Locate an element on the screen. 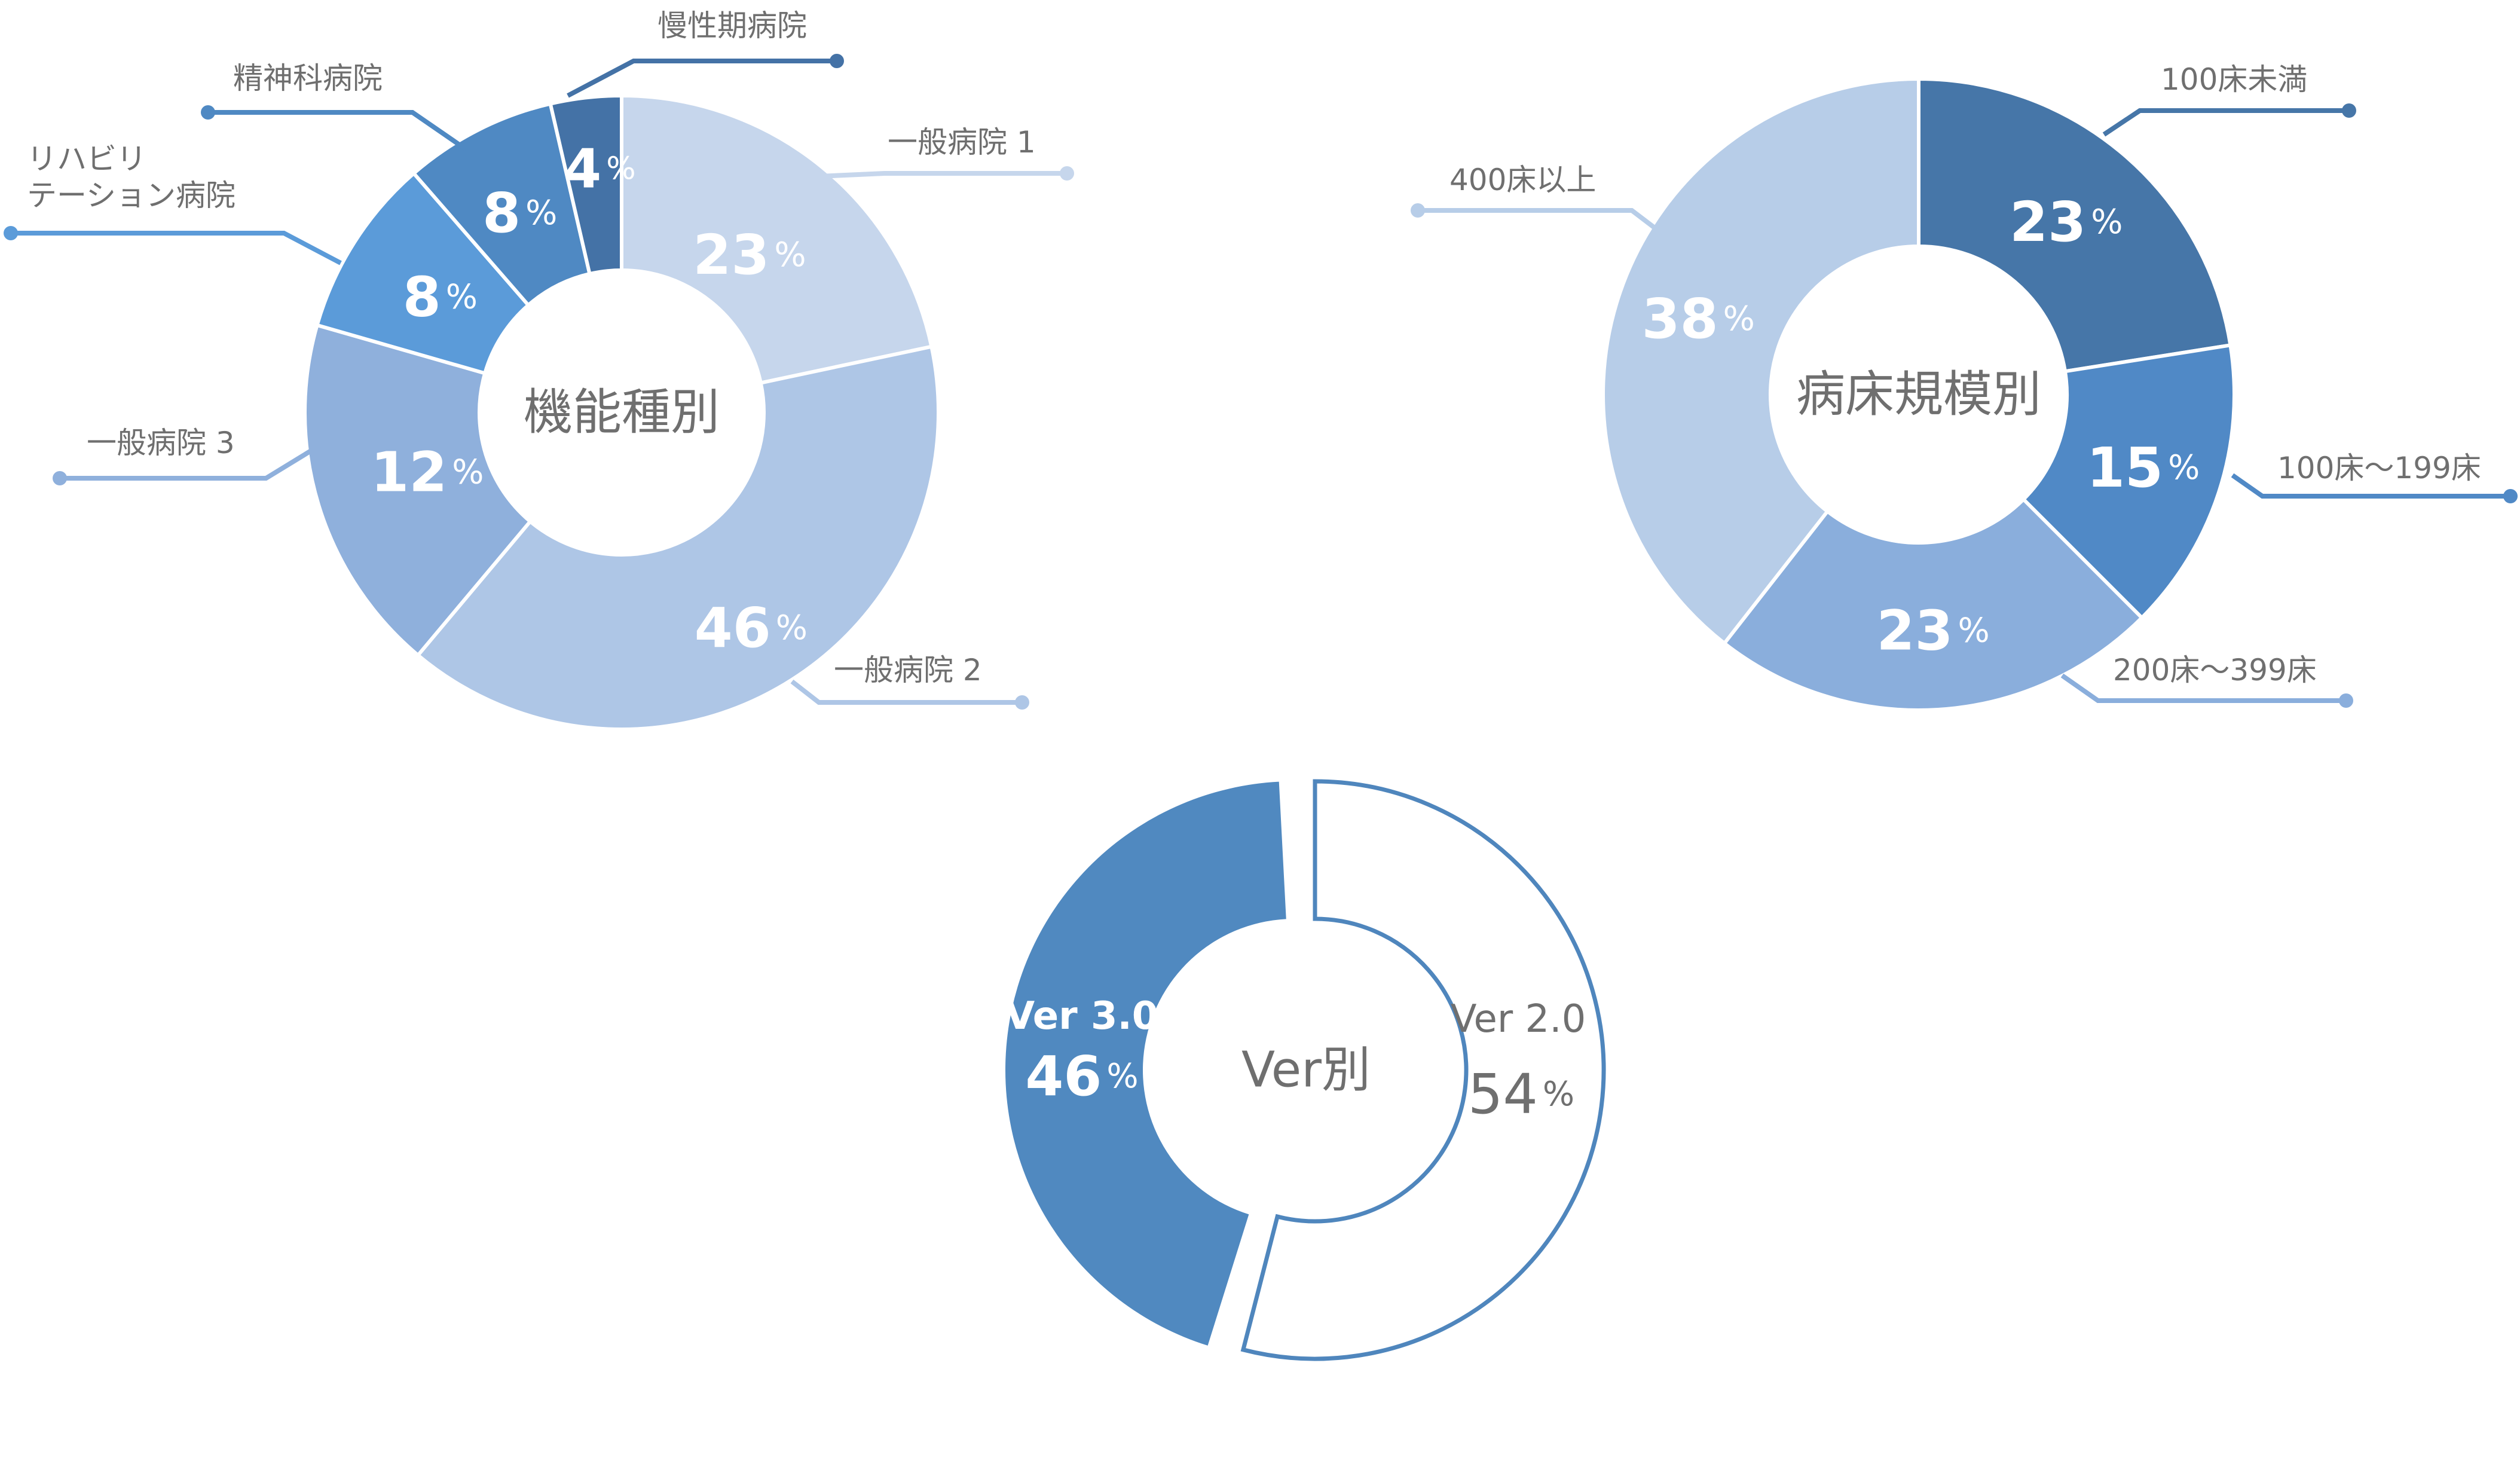  category-label-4: 精神科病院 is located at coordinates (308, 78).